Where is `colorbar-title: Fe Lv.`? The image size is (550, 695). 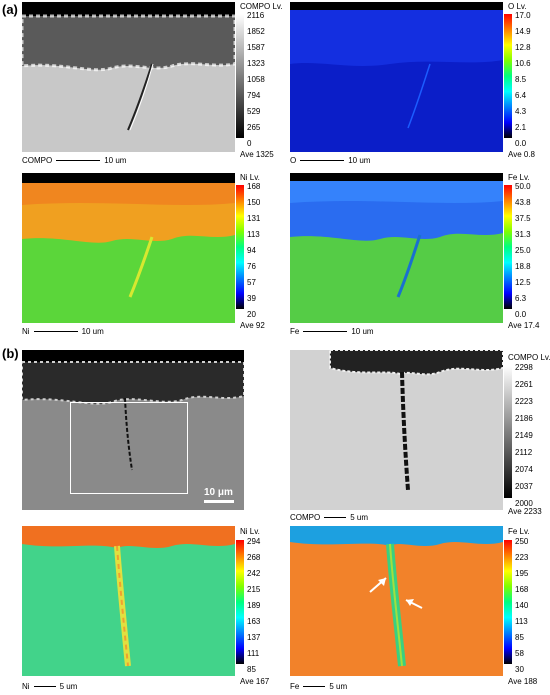 colorbar-title: Fe Lv. is located at coordinates (519, 531).